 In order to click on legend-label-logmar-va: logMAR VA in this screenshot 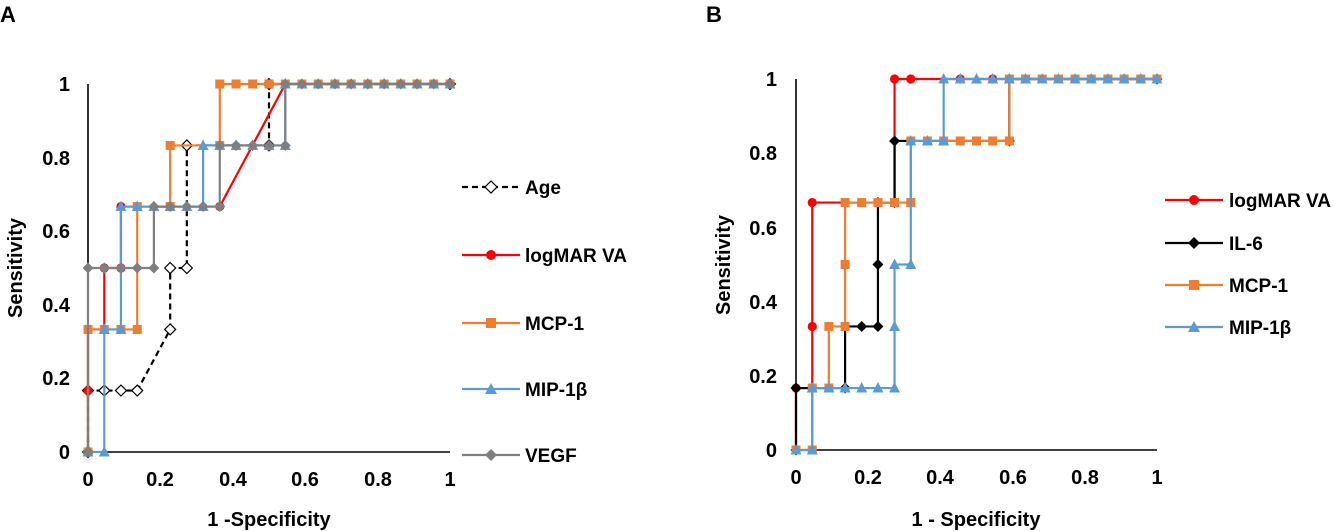, I will do `click(576, 256)`.